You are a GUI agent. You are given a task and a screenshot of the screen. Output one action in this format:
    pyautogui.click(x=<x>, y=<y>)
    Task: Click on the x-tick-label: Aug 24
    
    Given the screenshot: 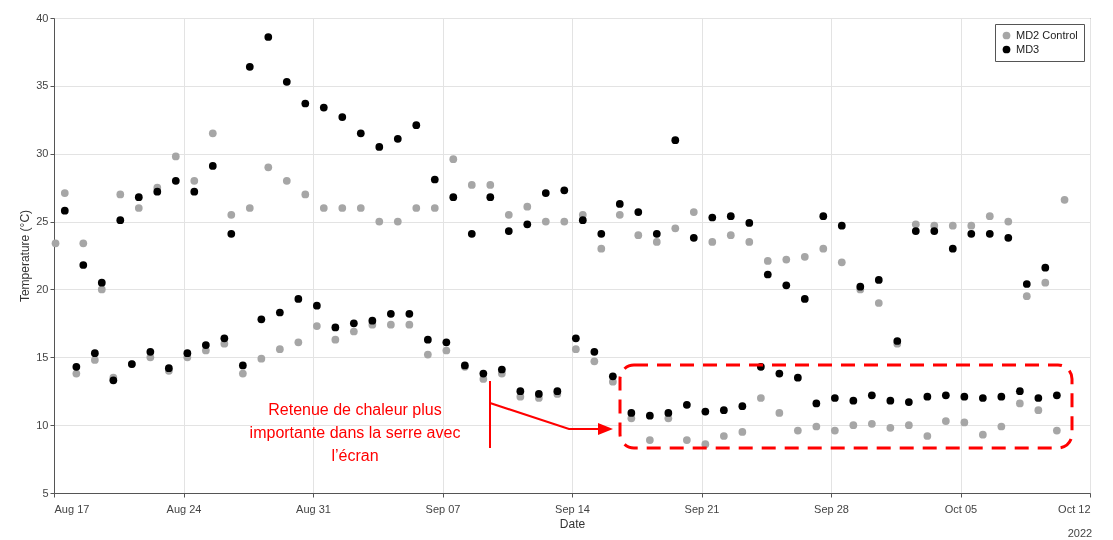 What is the action you would take?
    pyautogui.click(x=184, y=508)
    